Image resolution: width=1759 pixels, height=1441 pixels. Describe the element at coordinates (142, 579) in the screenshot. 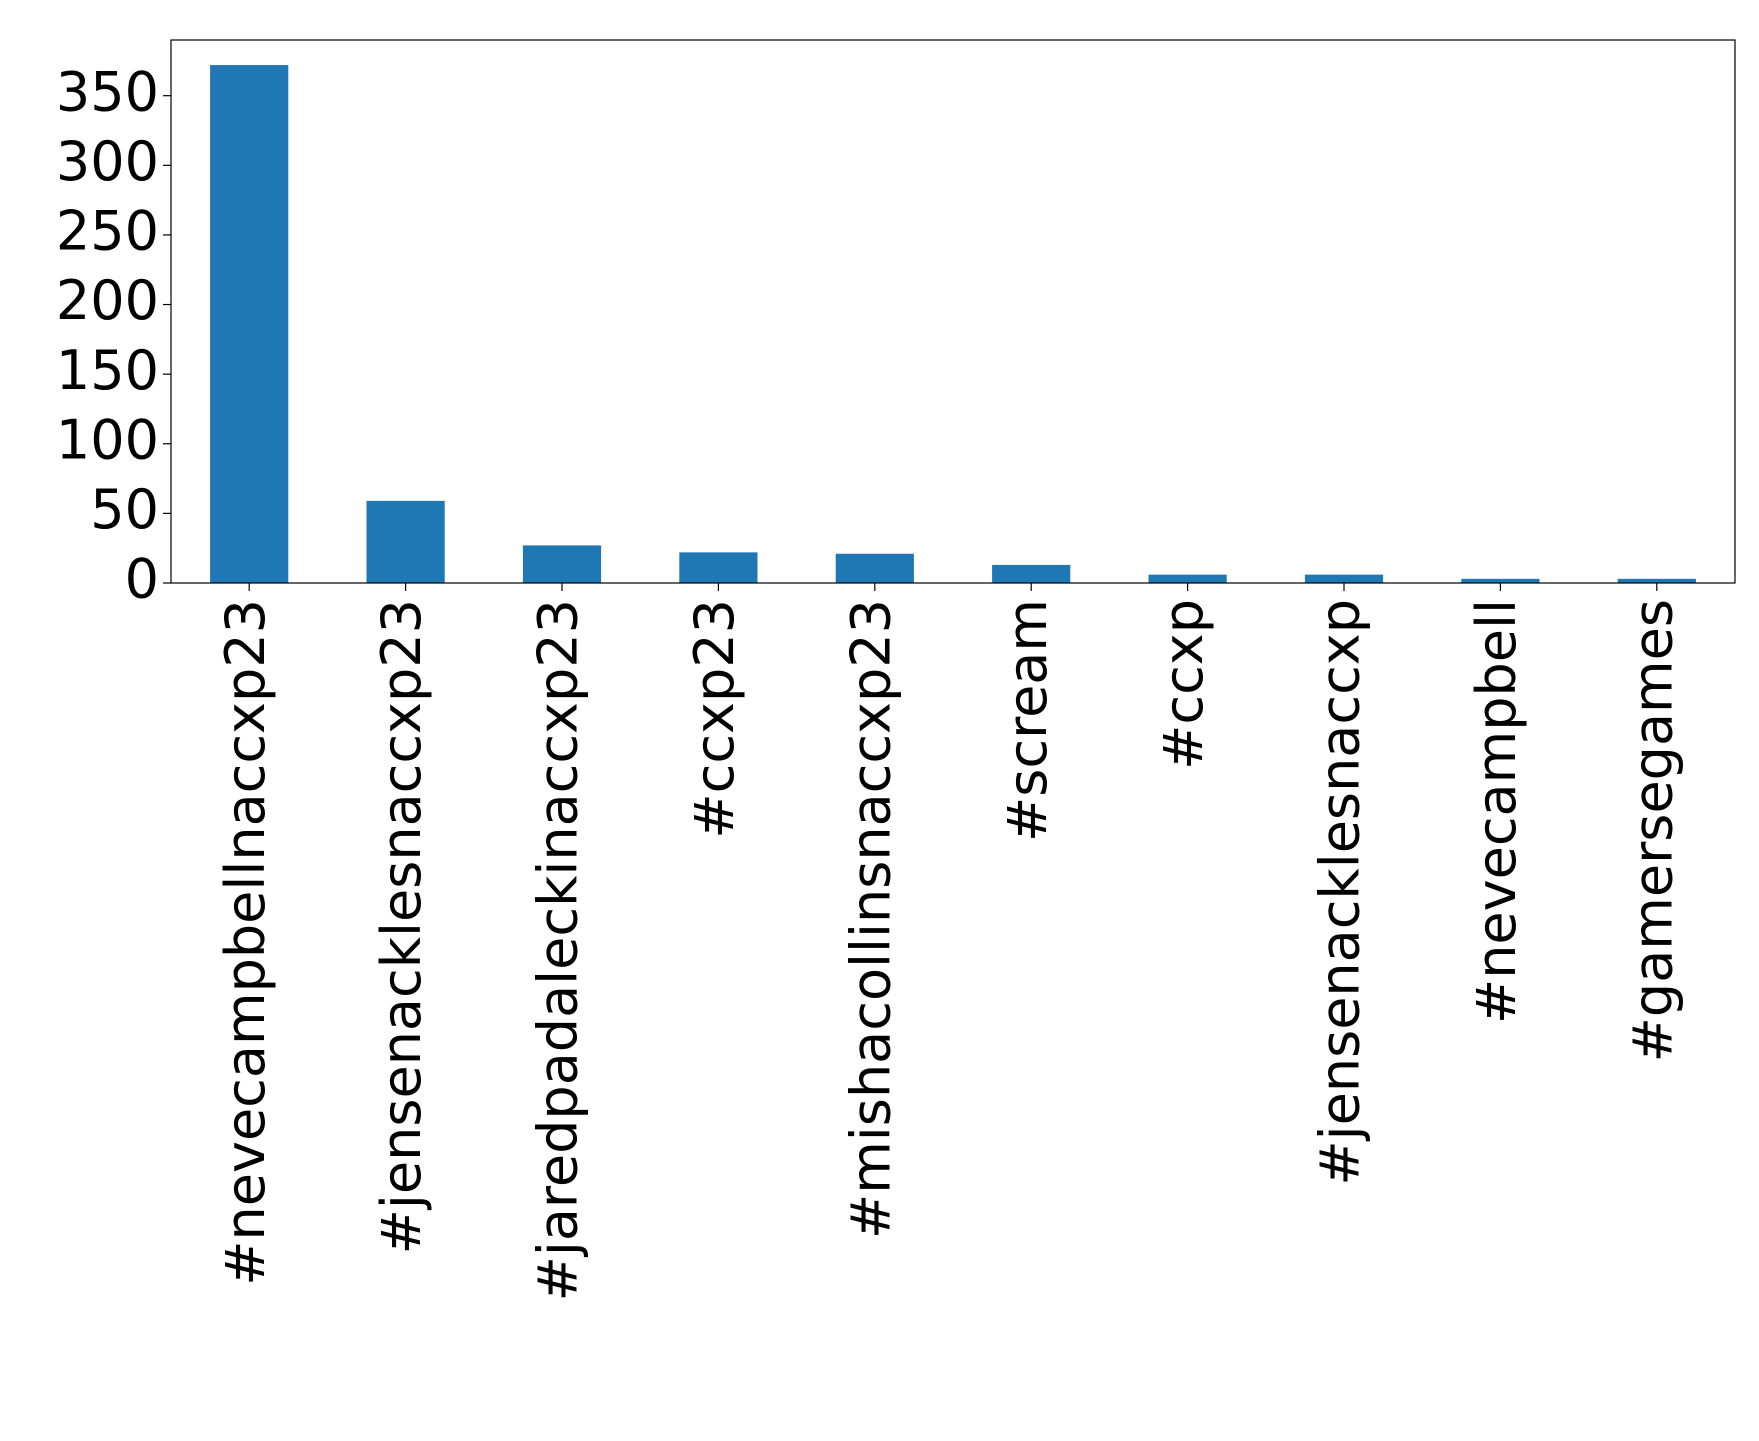

I see `y-tick-label: 0` at that location.